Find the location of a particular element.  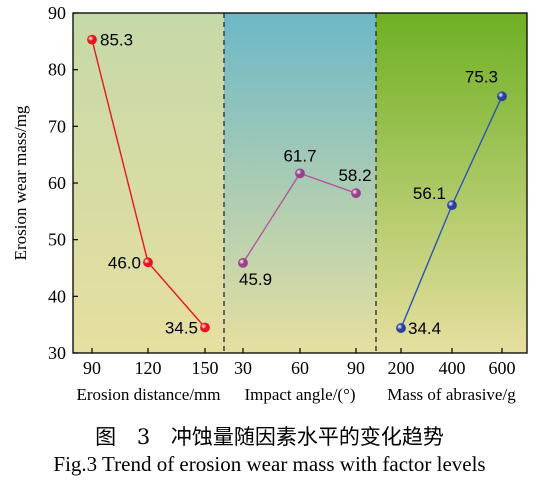

y-tick-label: 70 is located at coordinates (57, 126).